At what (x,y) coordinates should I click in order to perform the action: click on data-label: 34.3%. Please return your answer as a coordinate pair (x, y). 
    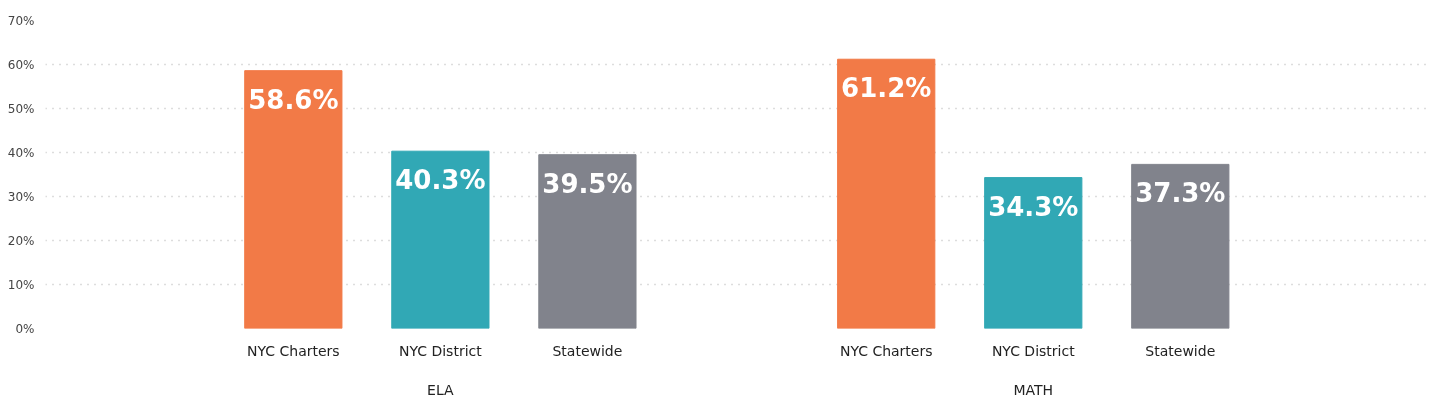
    Looking at the image, I should click on (1033, 206).